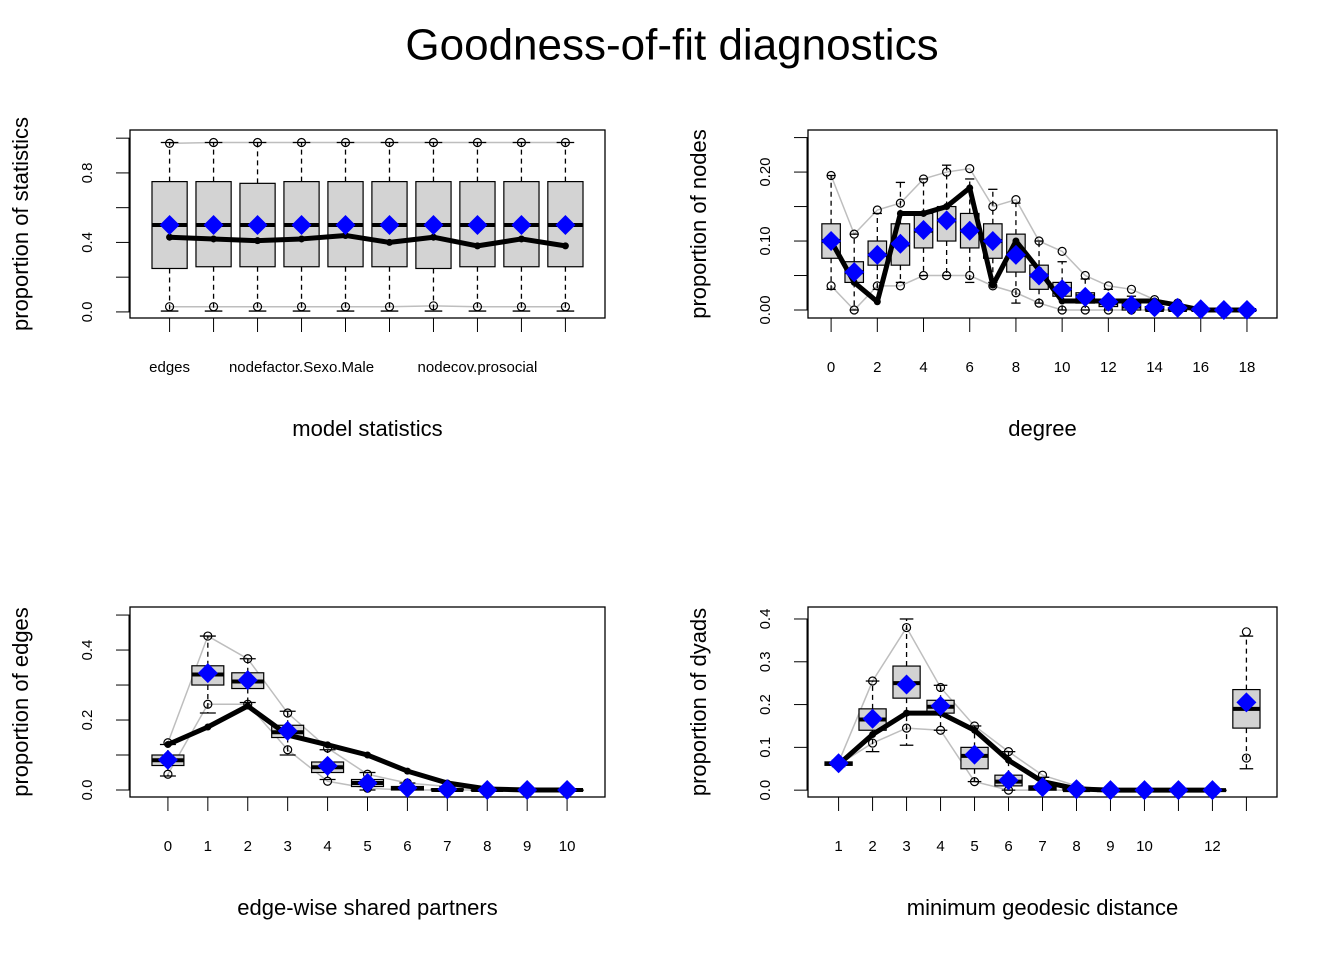 This screenshot has height=960, width=1344. What do you see at coordinates (671, 45) in the screenshot?
I see `figure-title: Goodness-of-fit diagnostics` at bounding box center [671, 45].